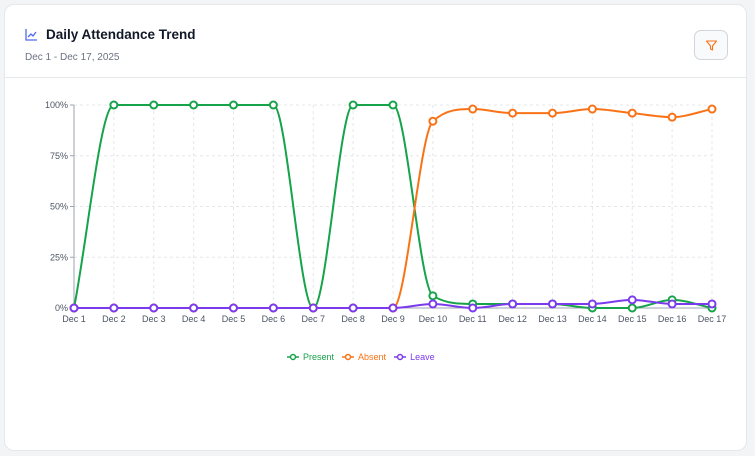 This screenshot has width=755, height=456. I want to click on title-text: Daily Attendance Trend, so click(121, 34).